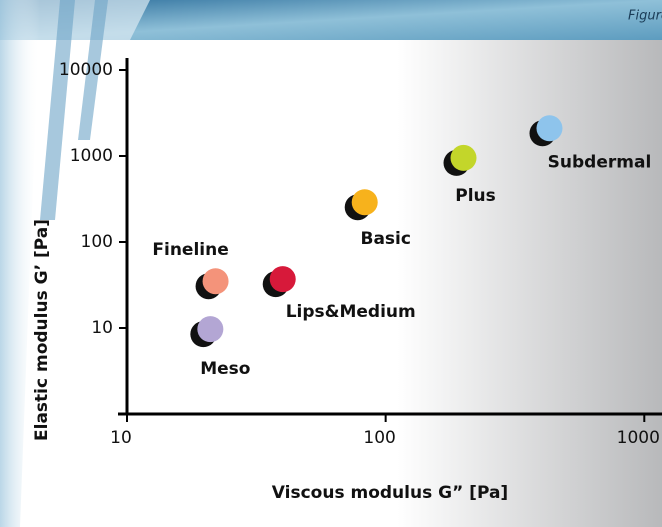 The image size is (662, 527). What do you see at coordinates (351, 312) in the screenshot?
I see `point-label: Lips&Medium` at bounding box center [351, 312].